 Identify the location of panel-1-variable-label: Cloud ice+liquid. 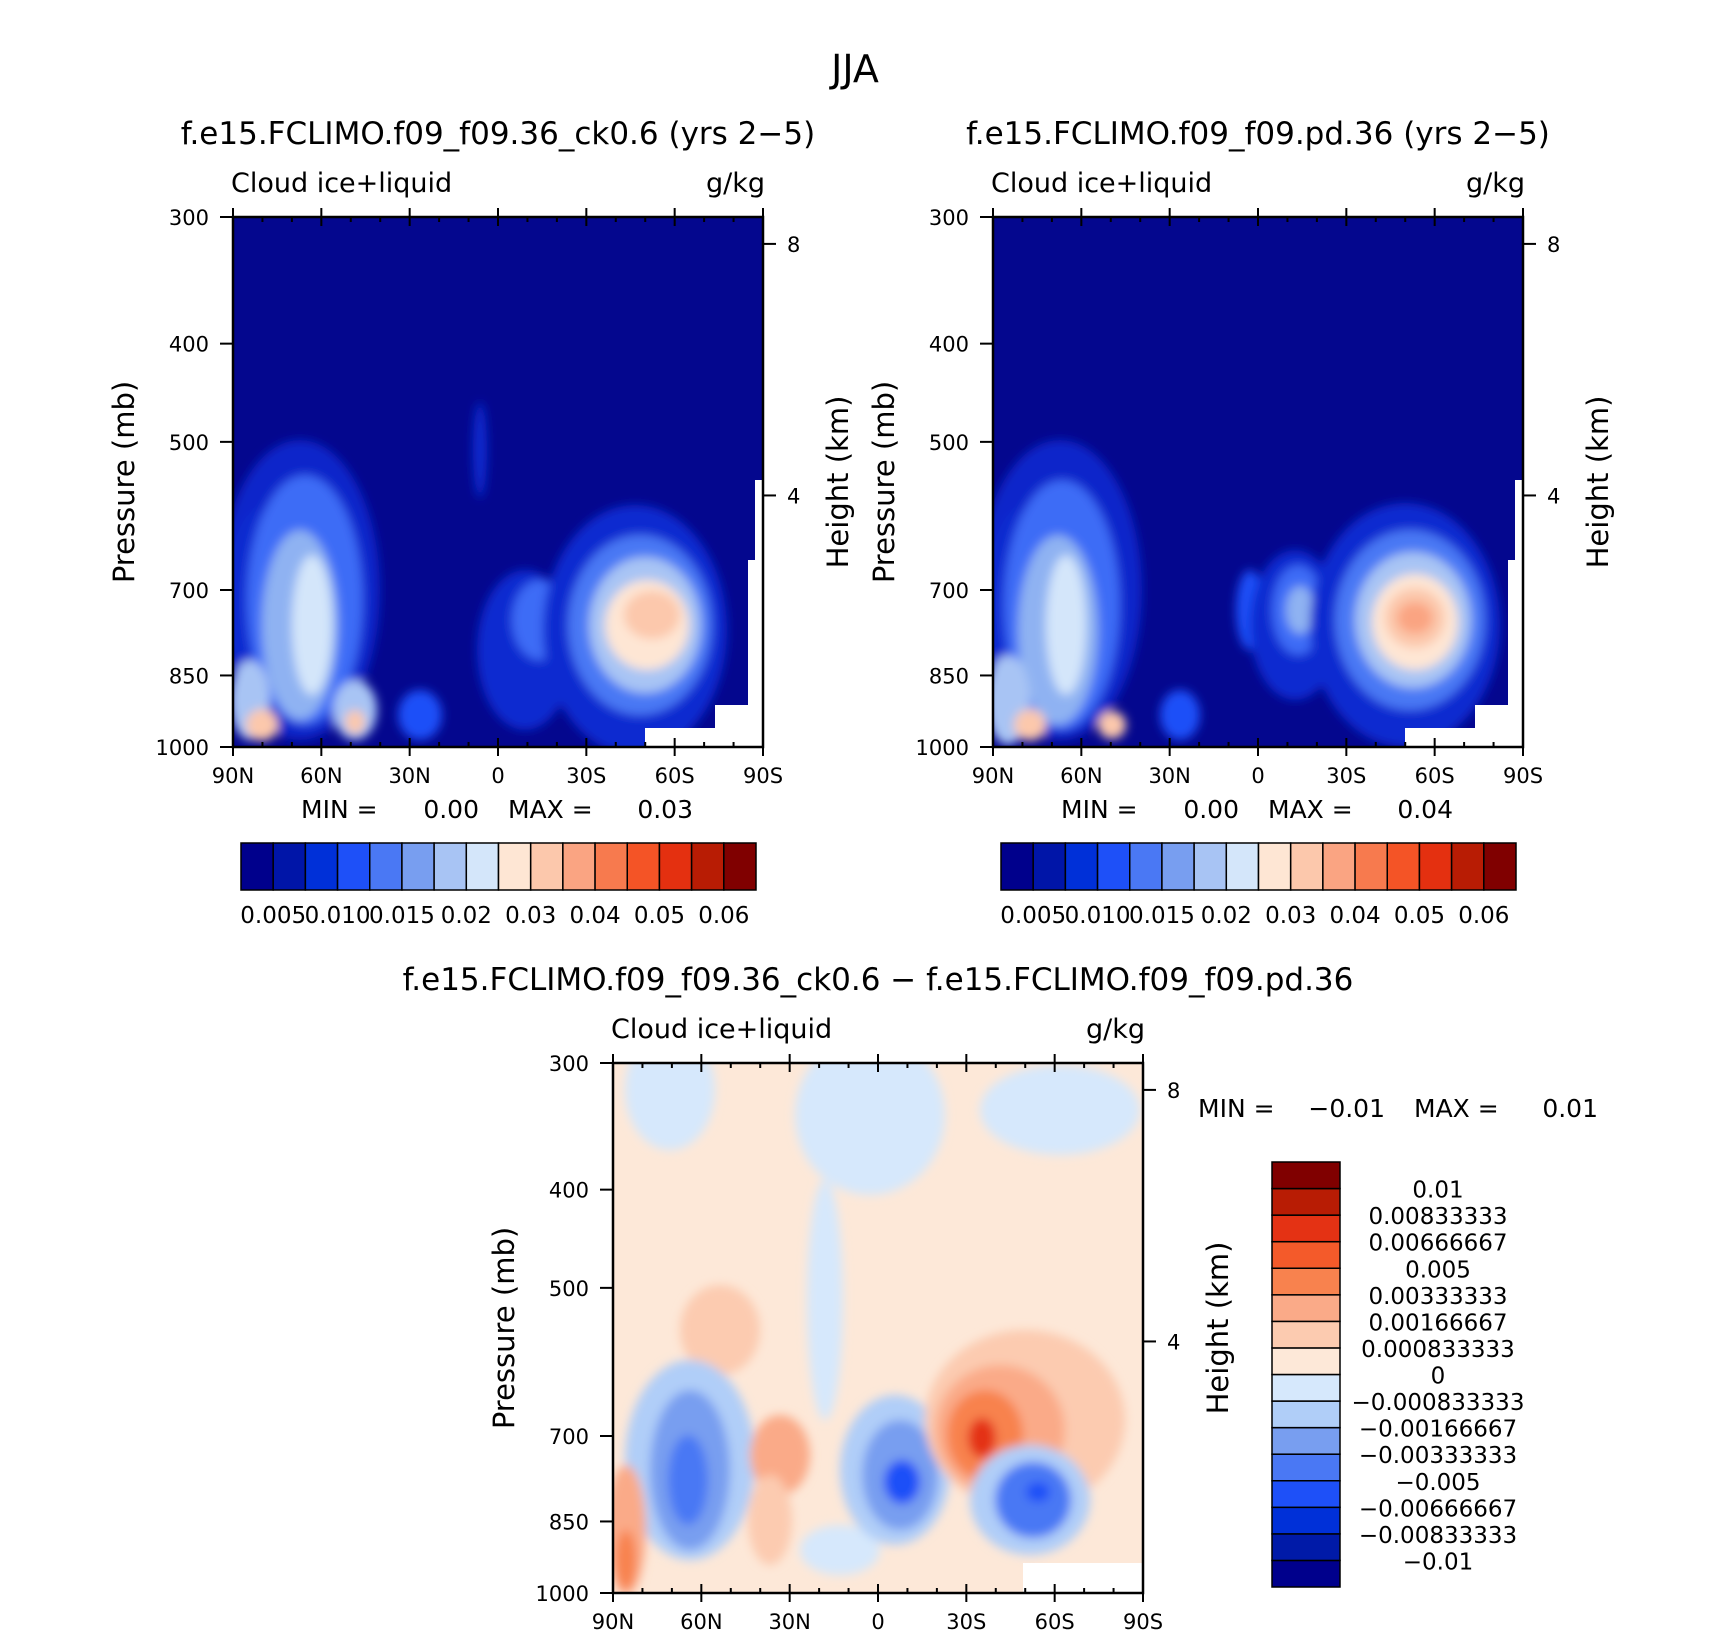
(341, 183).